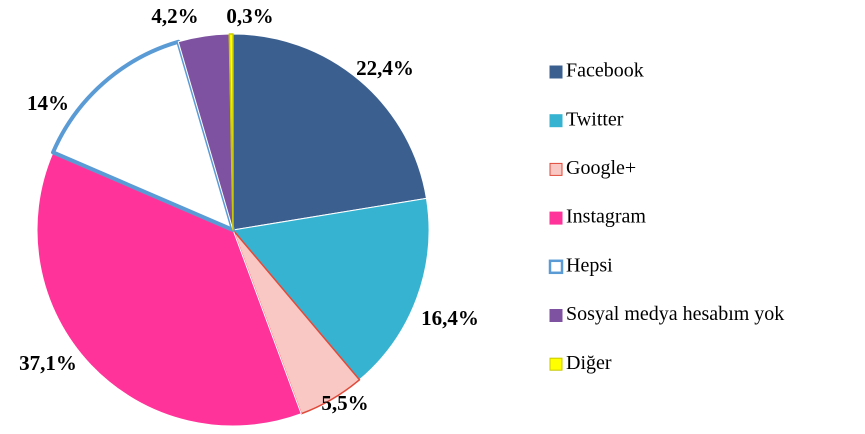  I want to click on legend-label: Sosyal medya hesabım yok, so click(675, 314).